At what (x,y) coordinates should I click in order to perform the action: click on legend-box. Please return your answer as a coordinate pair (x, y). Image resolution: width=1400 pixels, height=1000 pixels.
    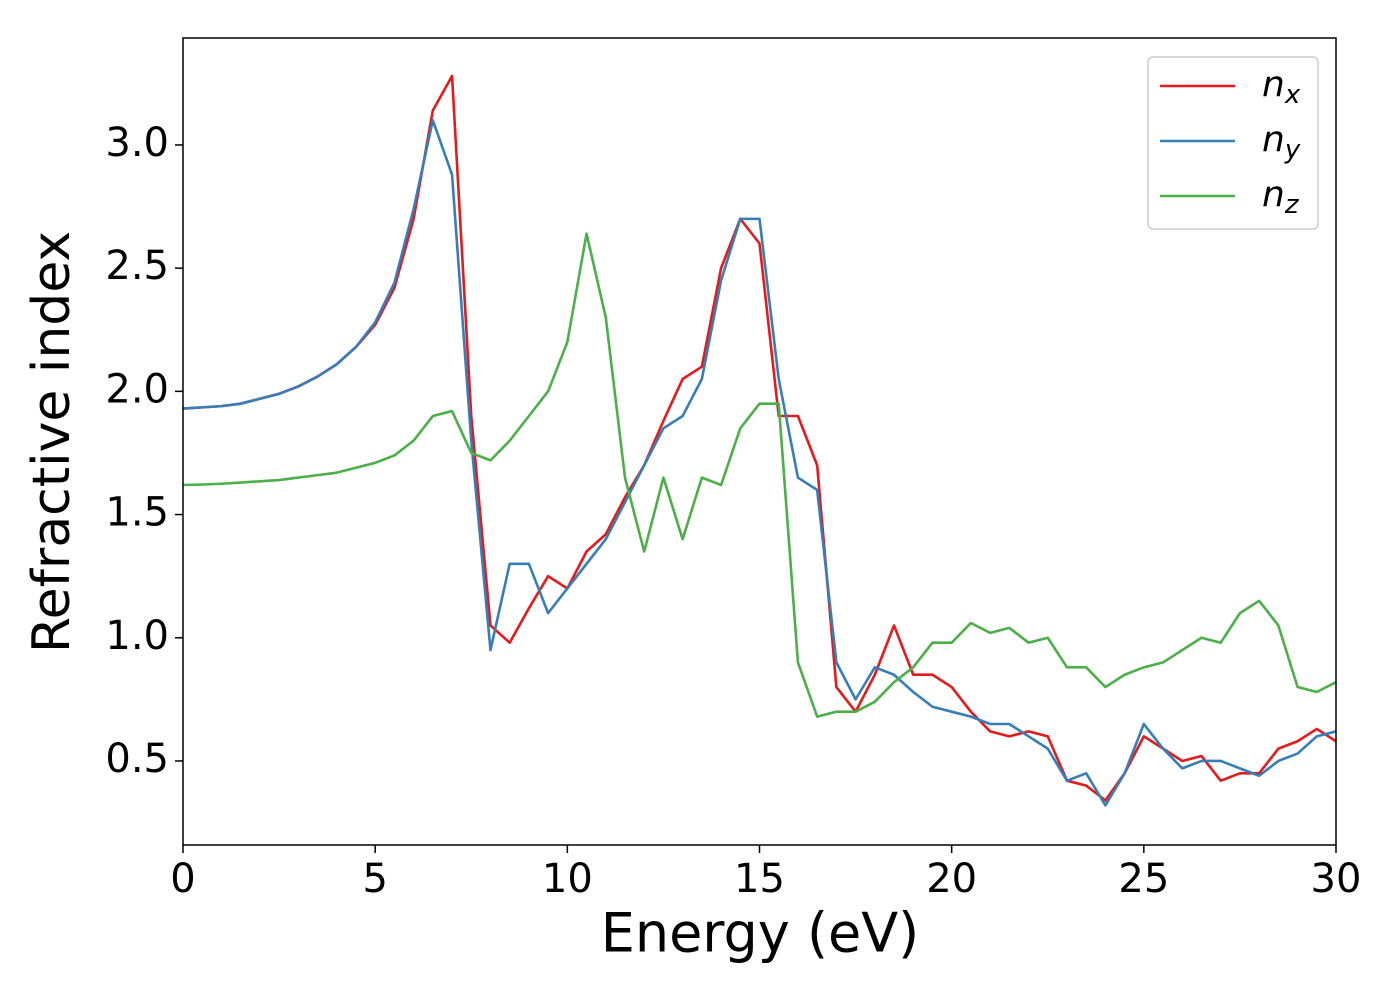
    Looking at the image, I should click on (1233, 143).